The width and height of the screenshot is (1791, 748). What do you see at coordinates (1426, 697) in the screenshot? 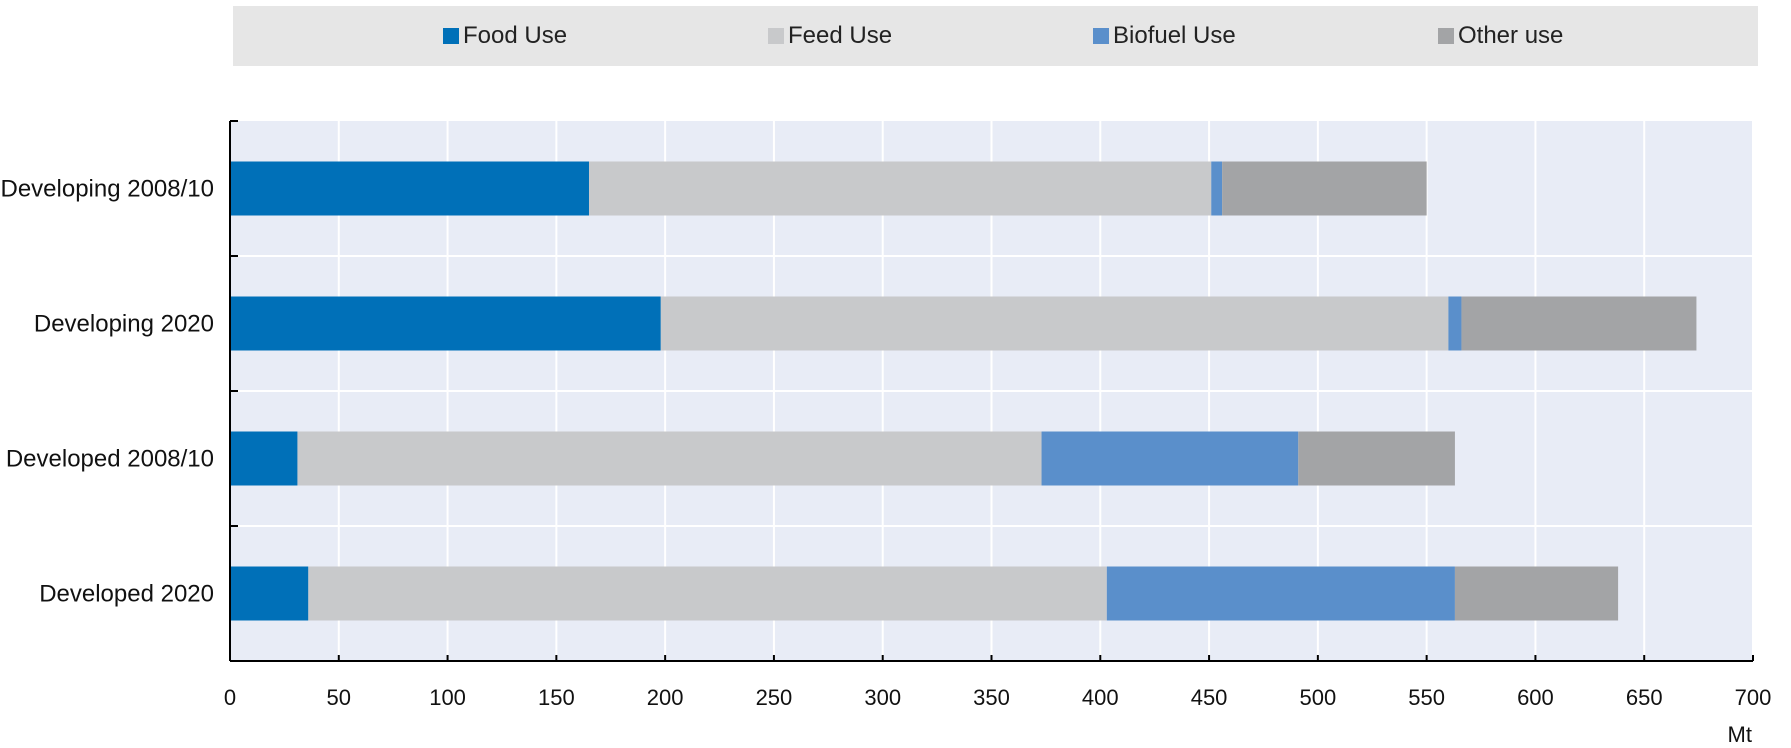
I see `x-tick-label-550: 550` at bounding box center [1426, 697].